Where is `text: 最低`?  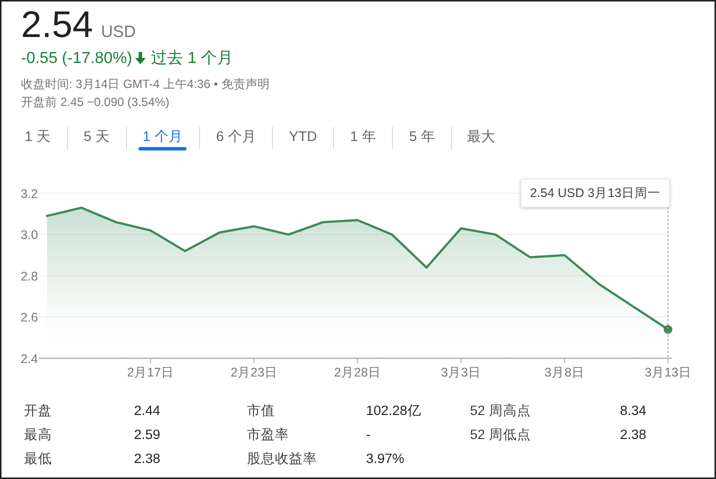
text: 最低 is located at coordinates (38, 458).